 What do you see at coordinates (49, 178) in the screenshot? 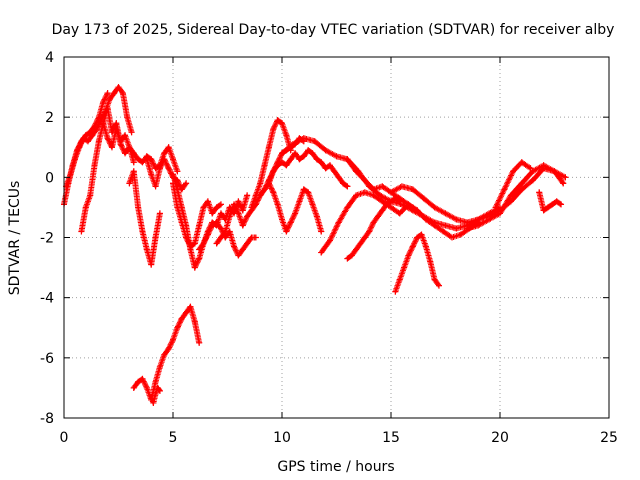
I see `y-tick-label: 0` at bounding box center [49, 178].